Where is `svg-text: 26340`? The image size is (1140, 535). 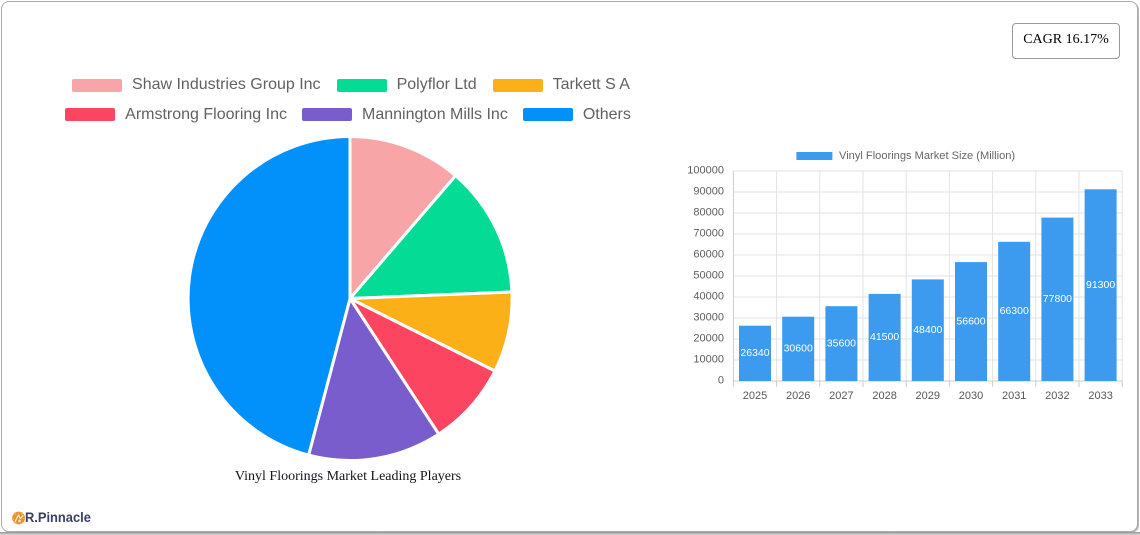
svg-text: 26340 is located at coordinates (754, 353).